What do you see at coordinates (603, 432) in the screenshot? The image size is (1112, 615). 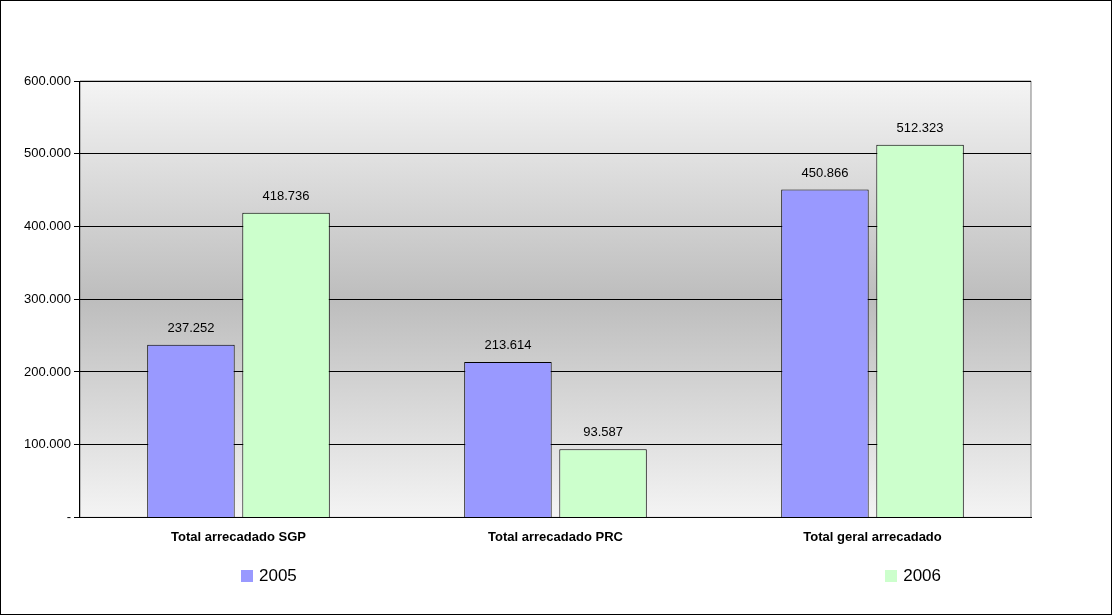 I see `data-label: 93.587` at bounding box center [603, 432].